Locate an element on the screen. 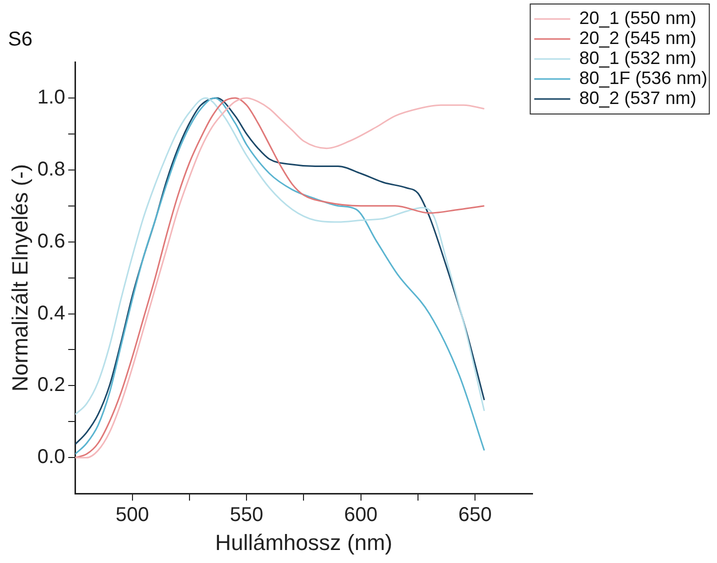  chart-title: S6 is located at coordinates (20, 39).